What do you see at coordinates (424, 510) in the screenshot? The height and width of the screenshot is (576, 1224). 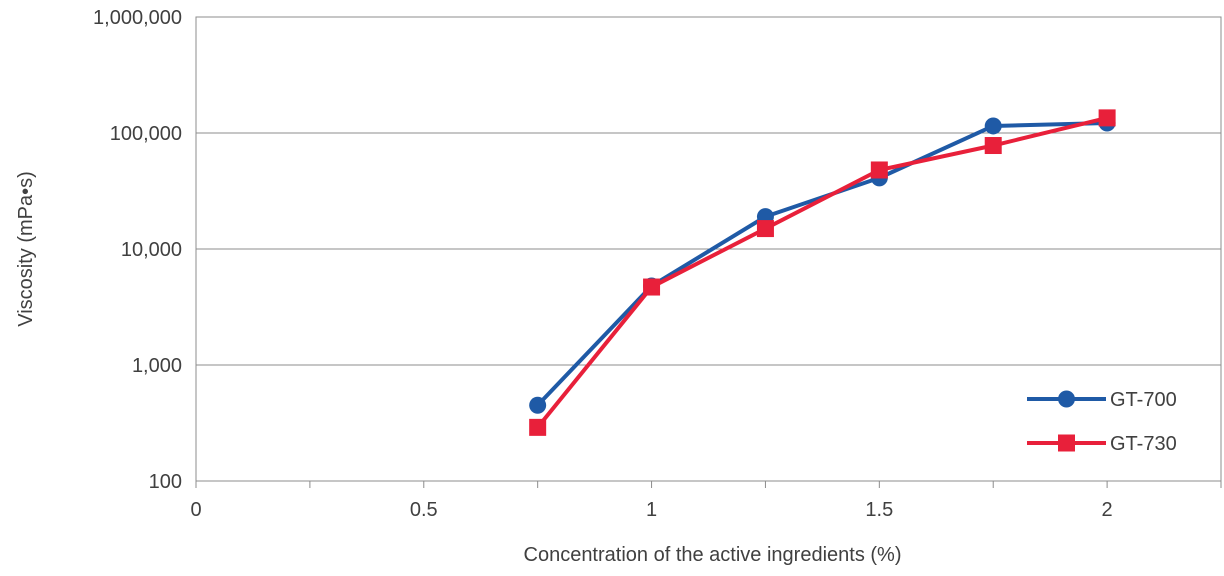 I see `x-tick-label: 0.5` at bounding box center [424, 510].